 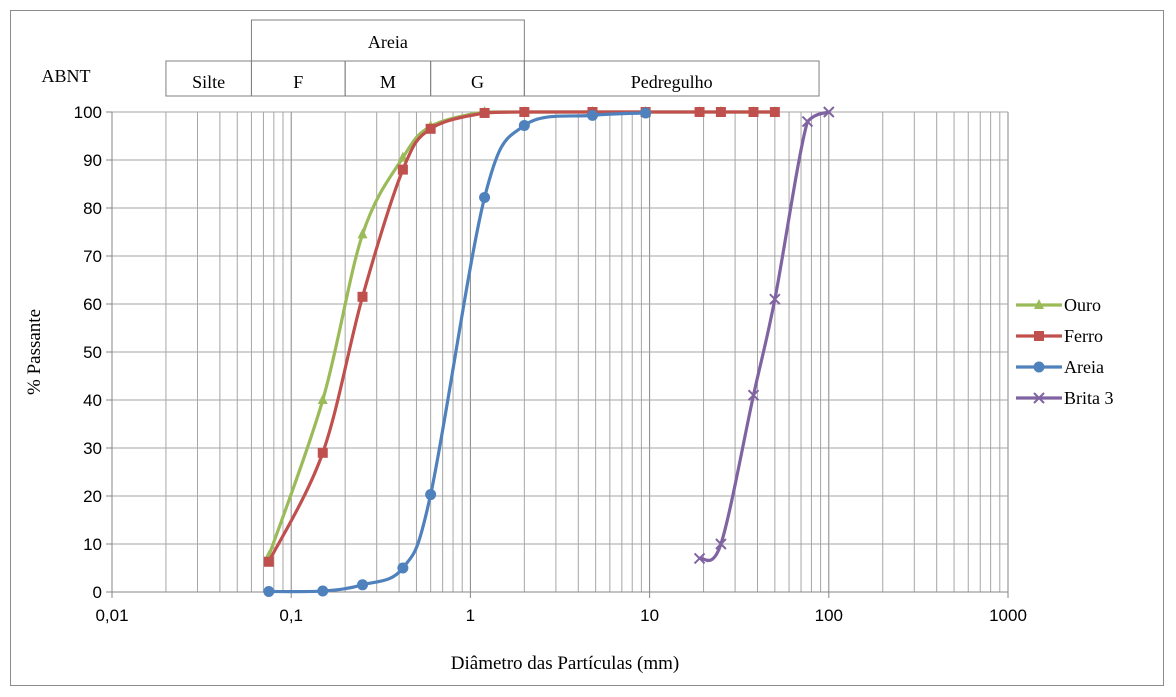 I want to click on band-label: M, so click(x=388, y=82).